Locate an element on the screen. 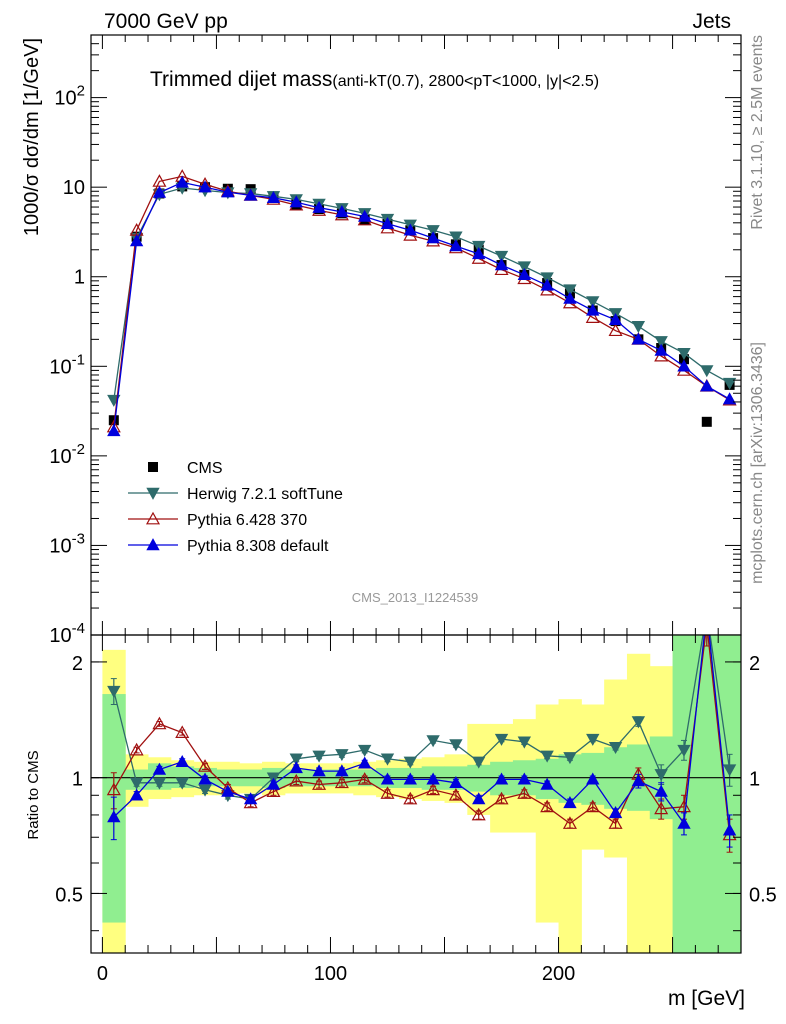 The image size is (786, 1024). header-left: 7000 GeV pp is located at coordinates (166, 21).